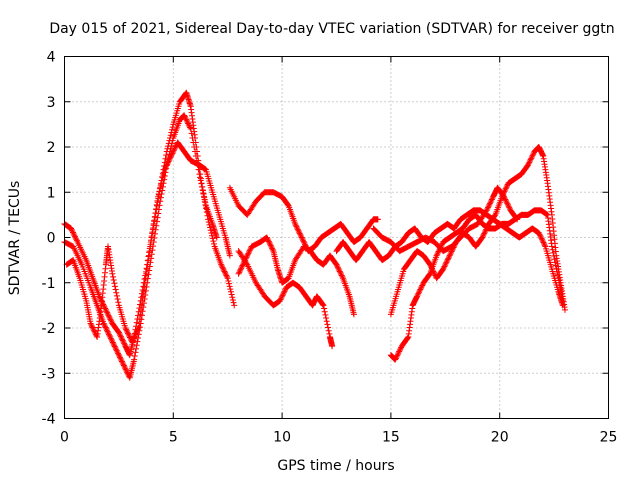 This screenshot has width=640, height=480. What do you see at coordinates (49, 239) in the screenshot?
I see `y-tick-labels: -4 -3 -2 -1 0 1 2 3 4` at bounding box center [49, 239].